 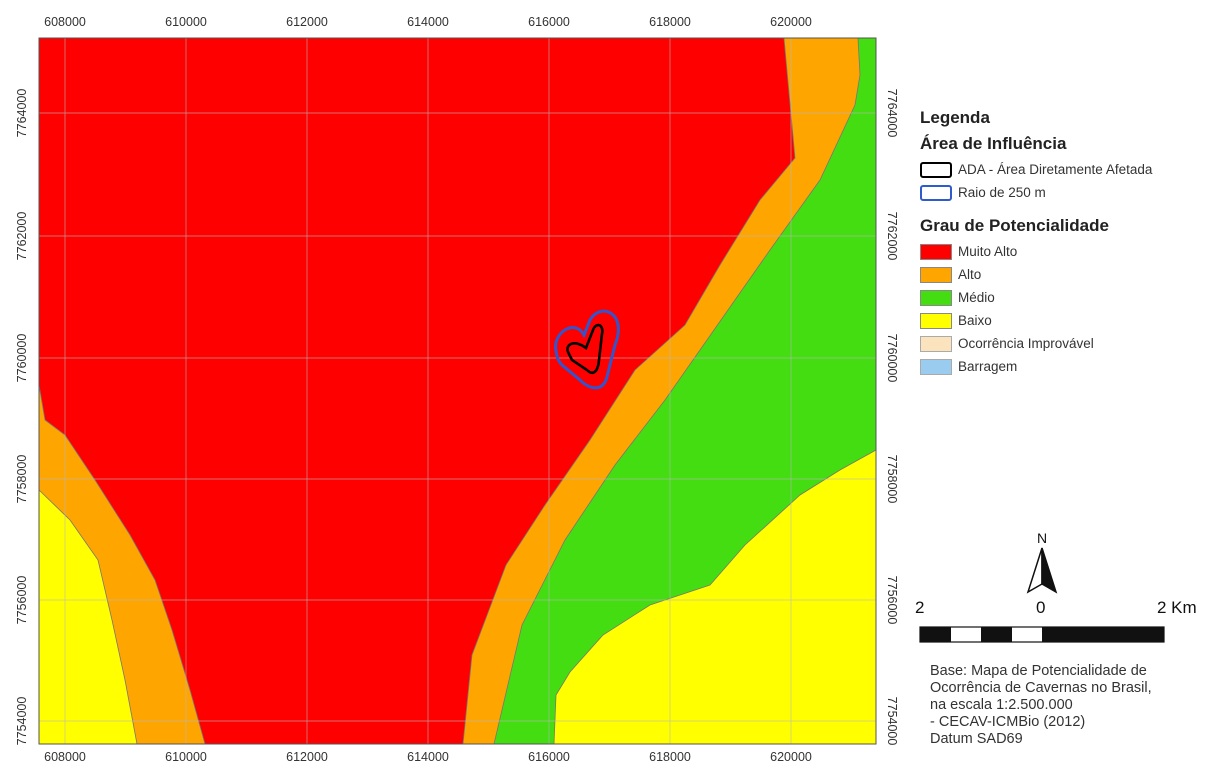 I want to click on legend-area-title: Área de Influência, so click(x=993, y=143).